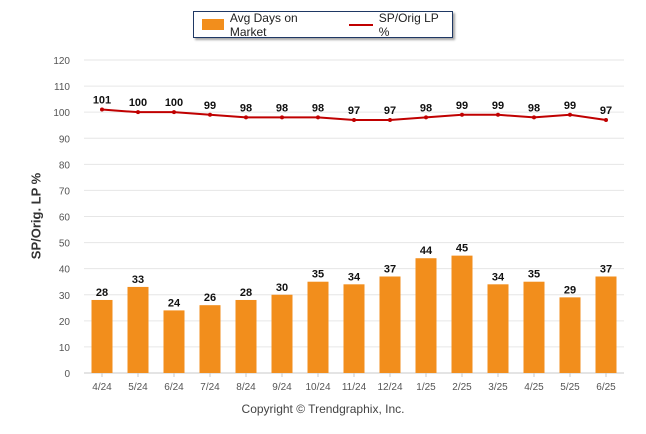  What do you see at coordinates (210, 387) in the screenshot?
I see `x-tick-label: 7/24` at bounding box center [210, 387].